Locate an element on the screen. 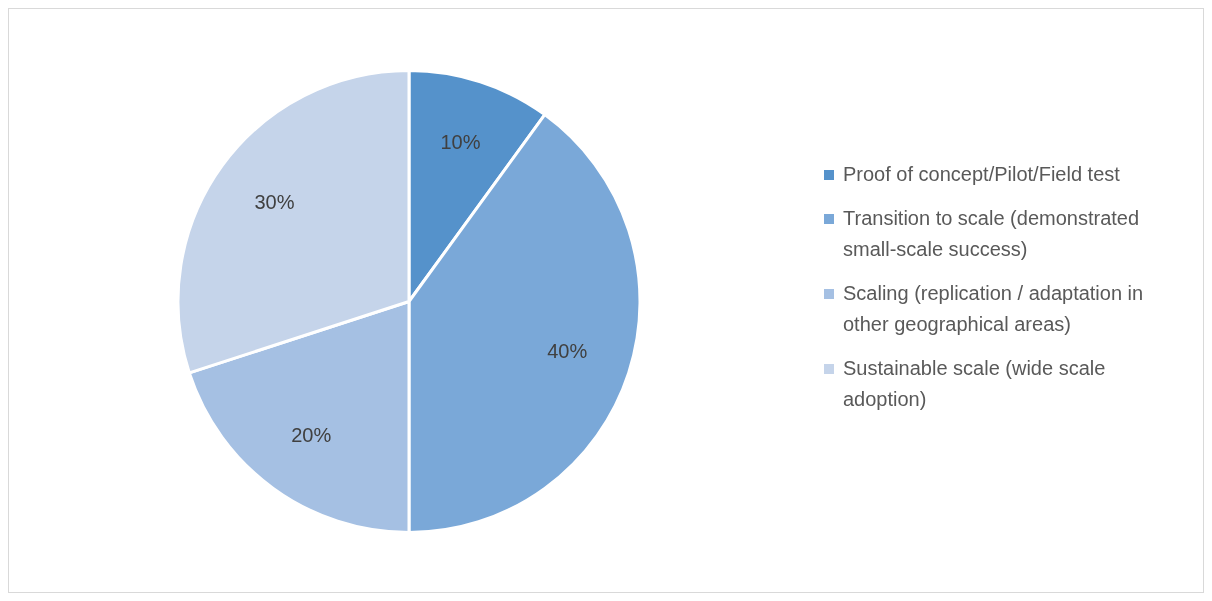  data-label: 40% is located at coordinates (567, 351).